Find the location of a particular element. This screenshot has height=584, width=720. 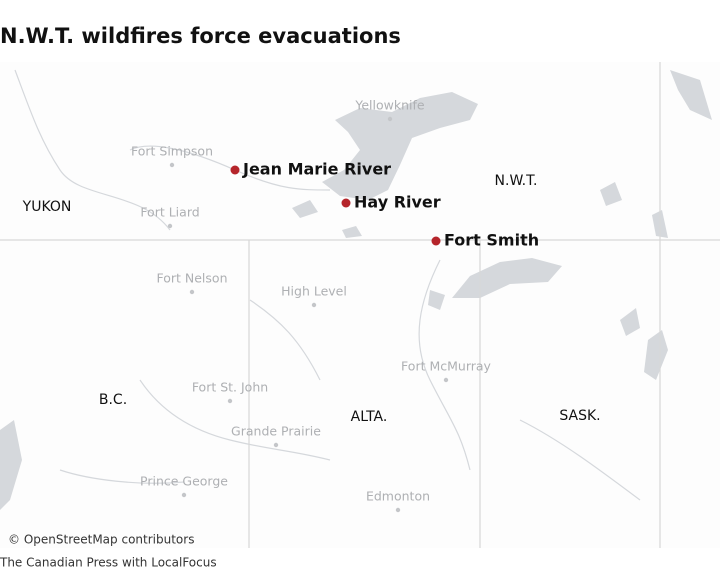

place-label: Edmonton is located at coordinates (398, 496).